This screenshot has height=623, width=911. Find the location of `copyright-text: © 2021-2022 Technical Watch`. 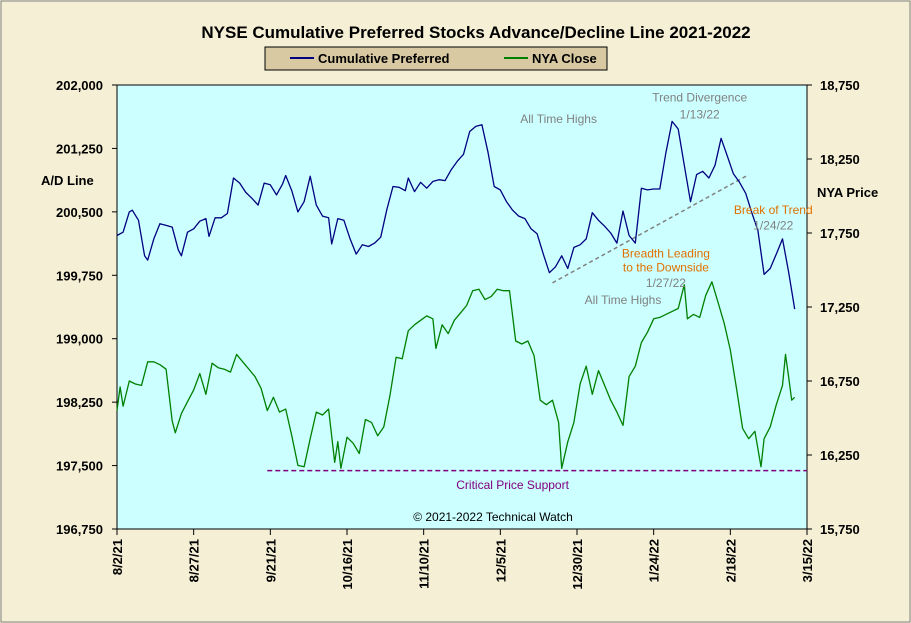

copyright-text: © 2021-2022 Technical Watch is located at coordinates (493, 517).